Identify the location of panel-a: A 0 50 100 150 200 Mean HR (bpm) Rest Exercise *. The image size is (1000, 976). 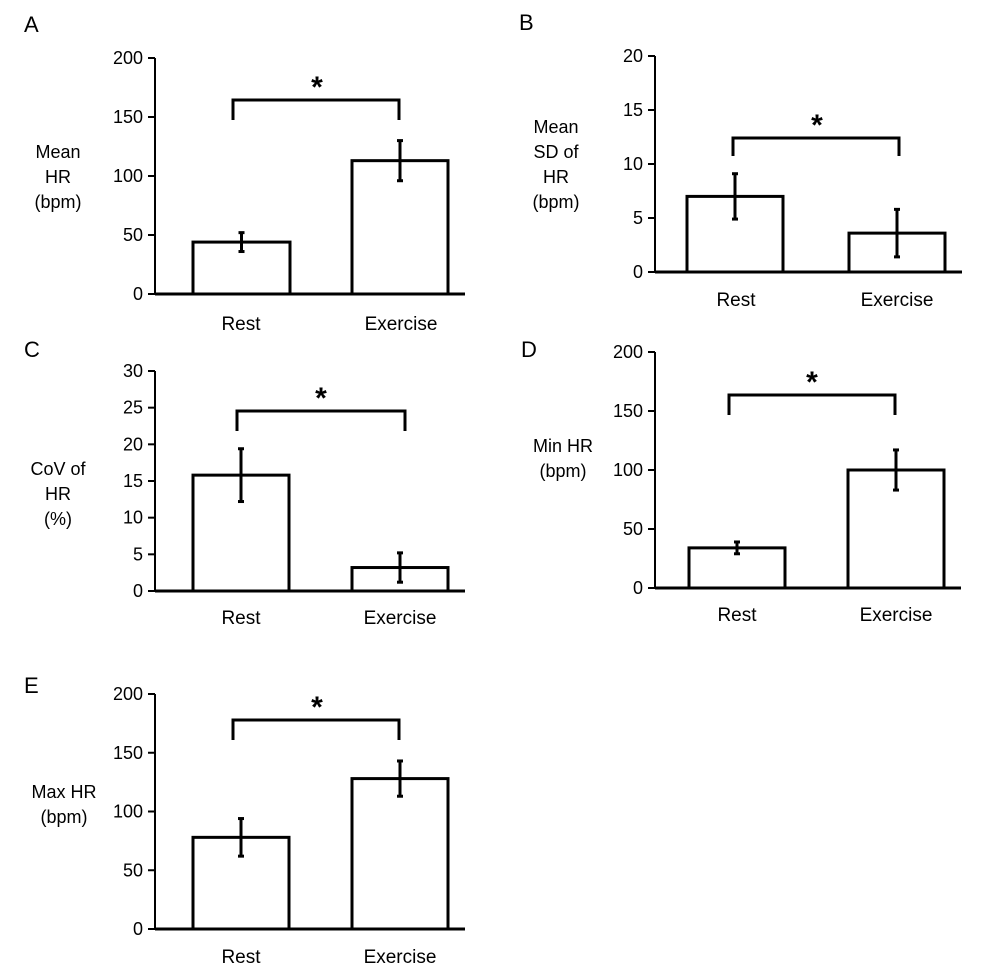
(244, 173).